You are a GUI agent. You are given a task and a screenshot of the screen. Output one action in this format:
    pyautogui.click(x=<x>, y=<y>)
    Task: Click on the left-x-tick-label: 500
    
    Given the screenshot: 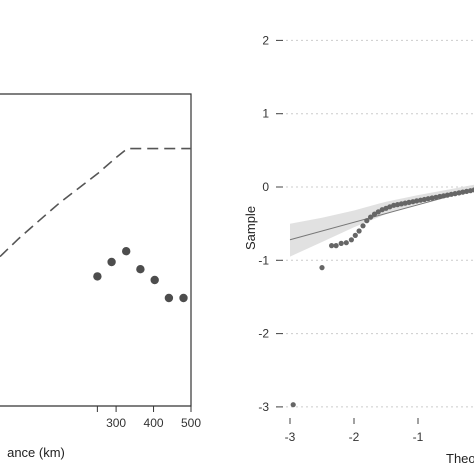 What is the action you would take?
    pyautogui.click(x=191, y=423)
    